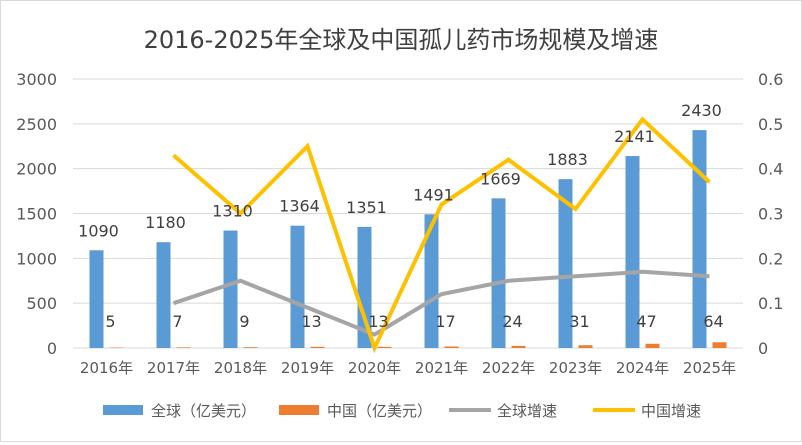 The height and width of the screenshot is (445, 802). Describe the element at coordinates (500, 178) in the screenshot. I see `data-label-global: 1669` at that location.